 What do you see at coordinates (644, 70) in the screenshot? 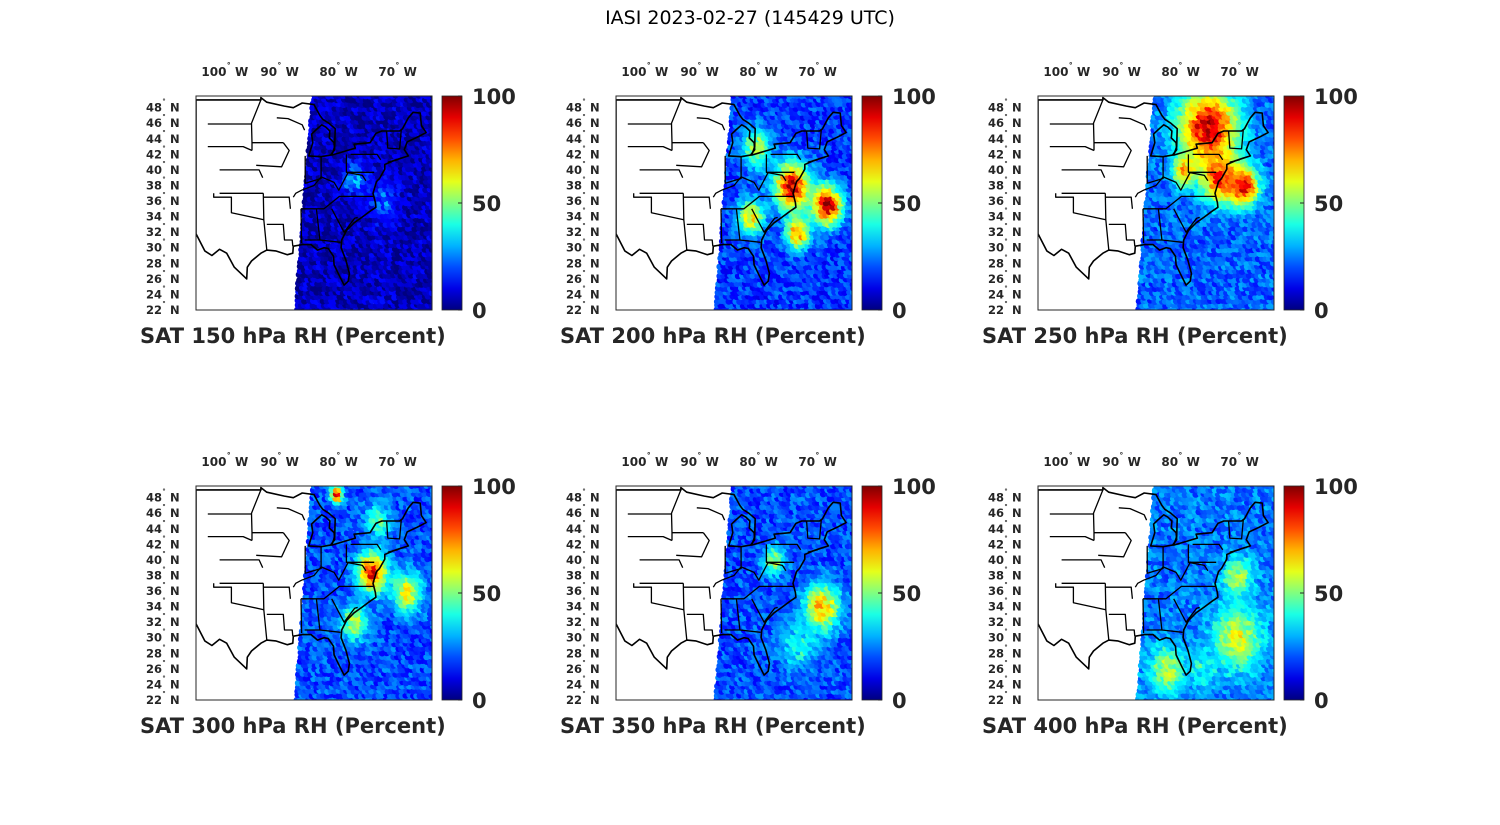
I see `longitude-label: 100˚ W` at bounding box center [644, 70].